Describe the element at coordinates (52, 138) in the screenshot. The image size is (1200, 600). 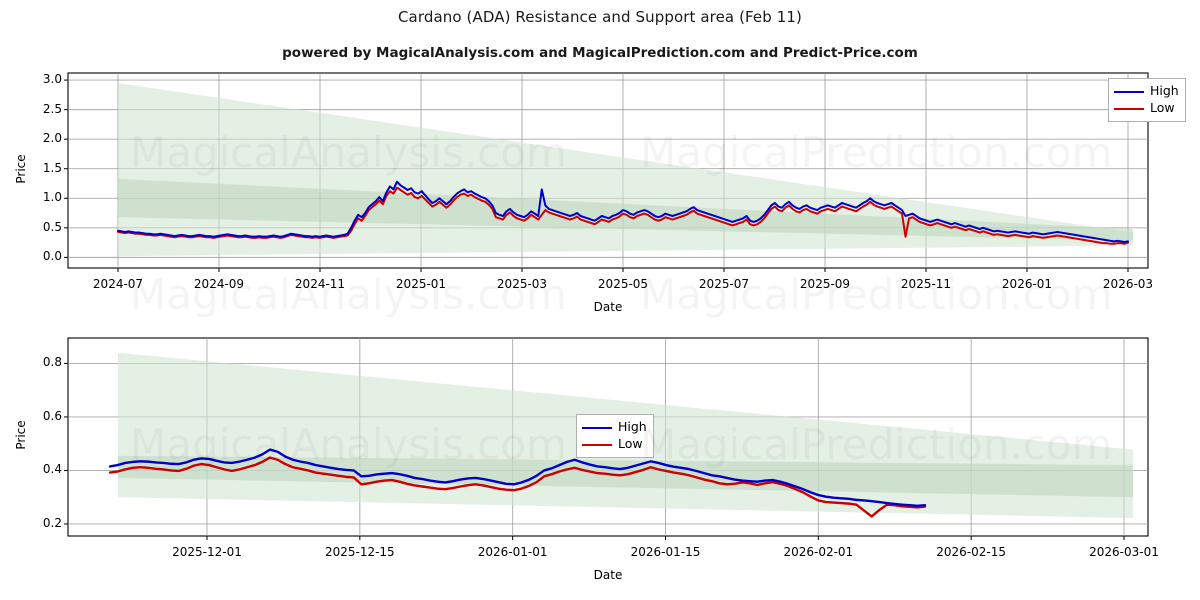
I see `overview-ytick: 2.0` at that location.